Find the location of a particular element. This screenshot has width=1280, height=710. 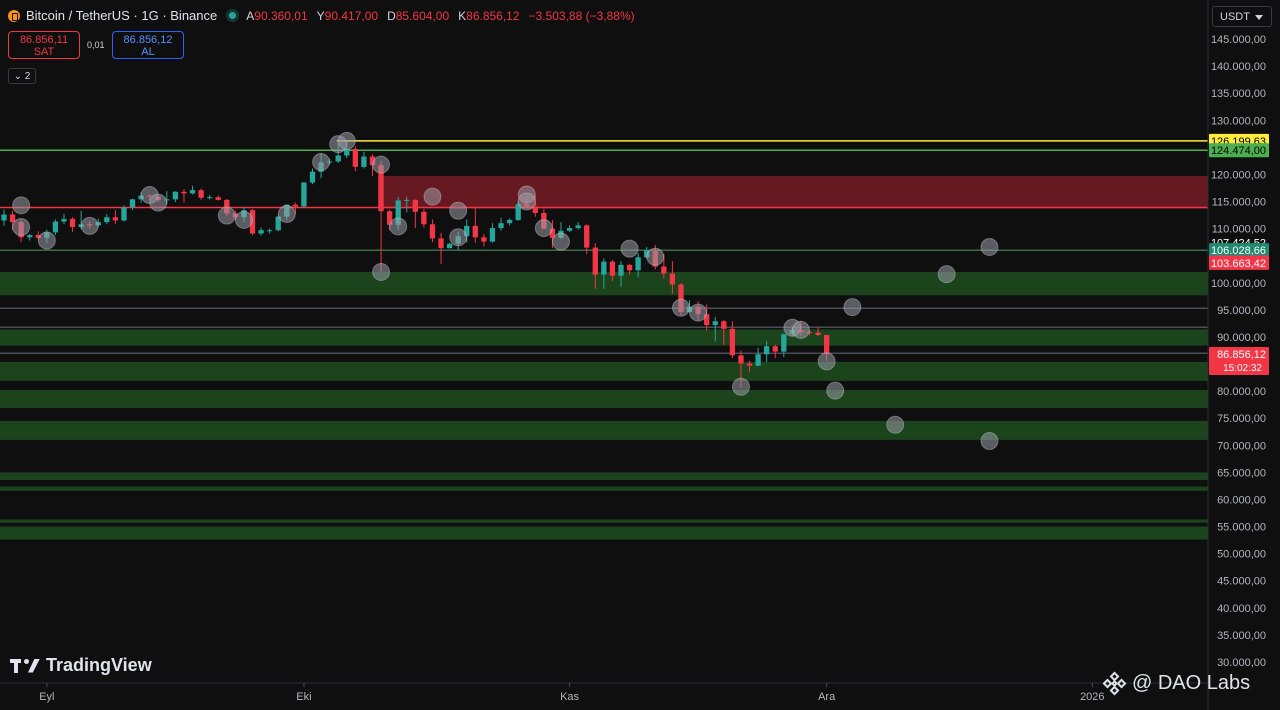

tradingview-logo: TradingView is located at coordinates (81, 665).